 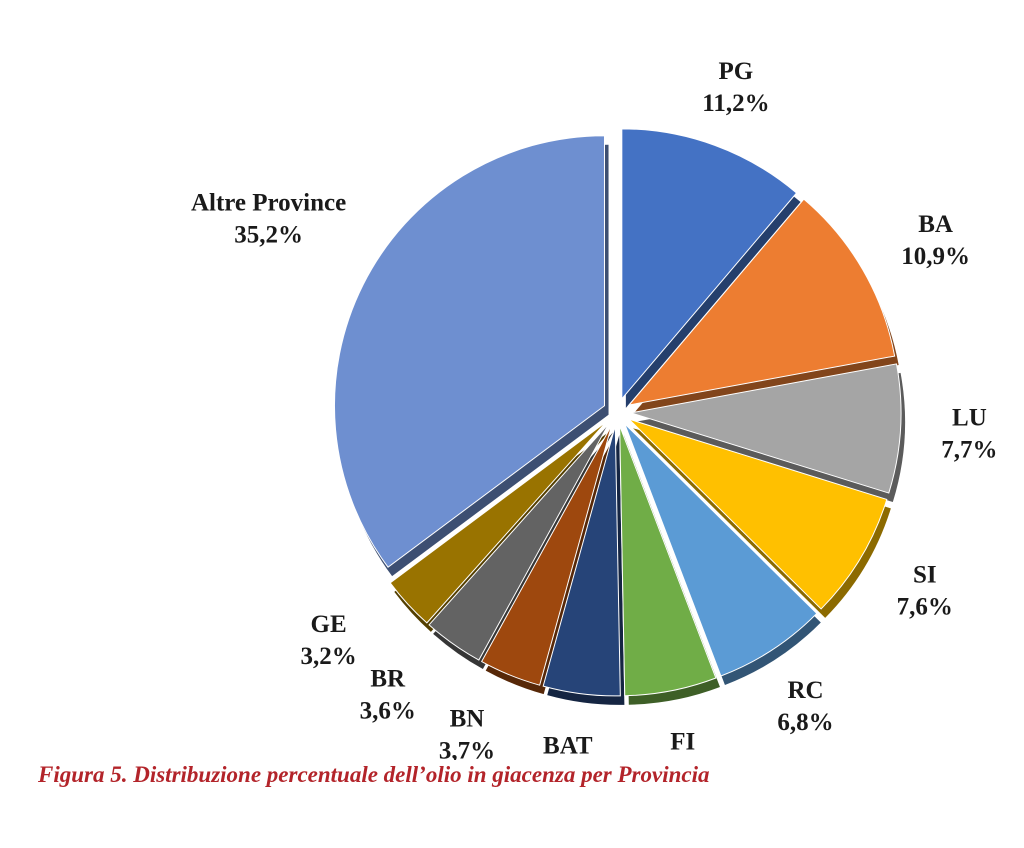 What do you see at coordinates (721, 550) in the screenshot?
I see `pie-slice-rc` at bounding box center [721, 550].